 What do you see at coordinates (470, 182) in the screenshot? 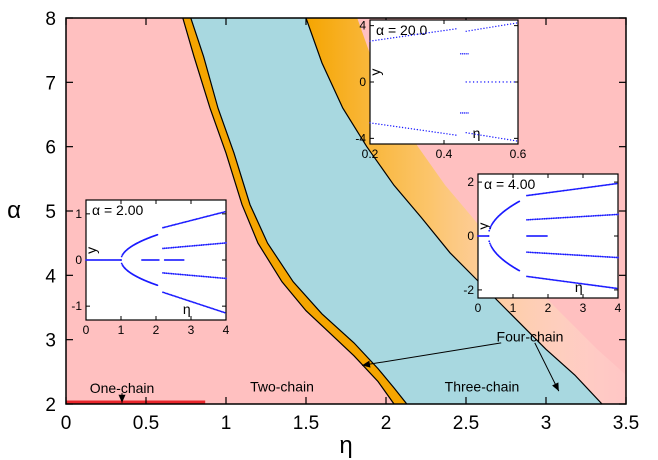
I see `inset-y-tick-label: 2` at bounding box center [470, 182].